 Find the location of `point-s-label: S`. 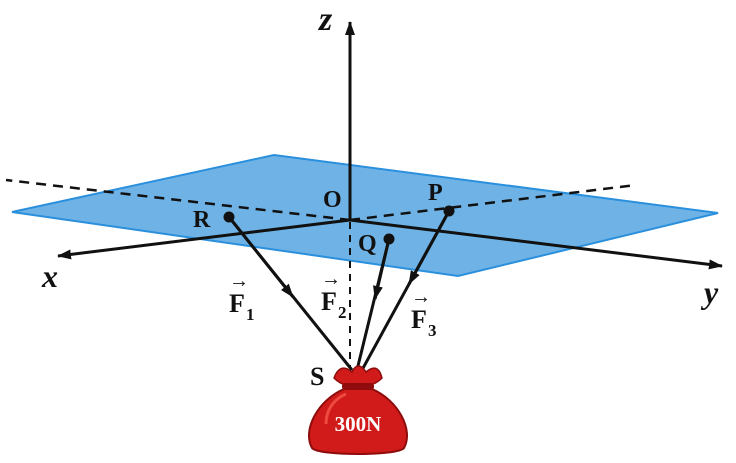

point-s-label: S is located at coordinates (317, 376).